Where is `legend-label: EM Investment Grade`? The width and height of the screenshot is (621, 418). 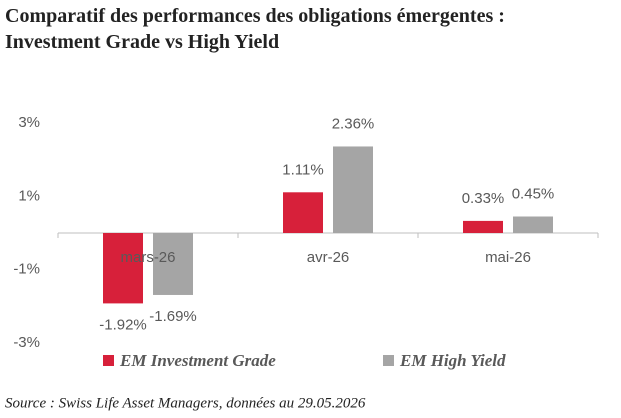
legend-label: EM Investment Grade is located at coordinates (197, 360).